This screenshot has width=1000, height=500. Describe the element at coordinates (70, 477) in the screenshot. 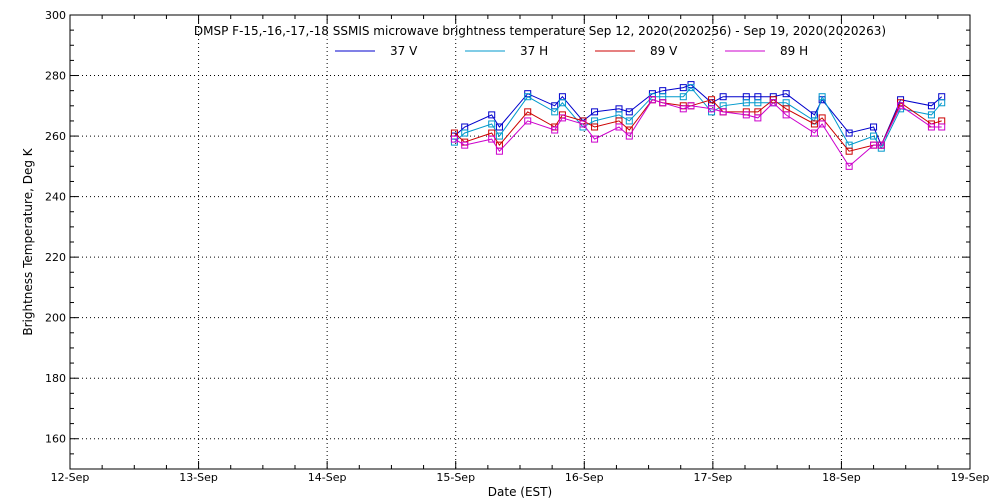

I see `x-tick-label: 12-Sep` at that location.